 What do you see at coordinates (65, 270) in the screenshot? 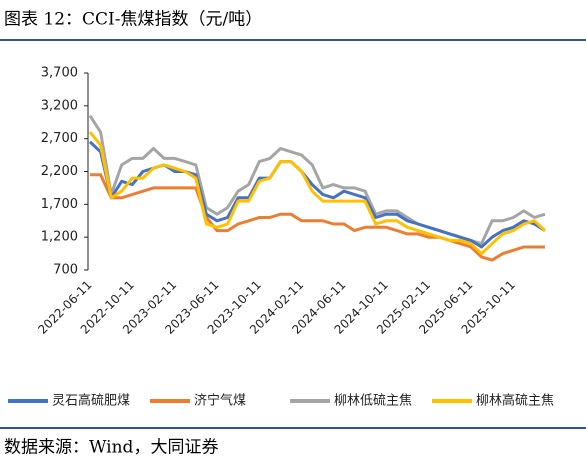
I see `y-tick-label: 700` at bounding box center [65, 270].